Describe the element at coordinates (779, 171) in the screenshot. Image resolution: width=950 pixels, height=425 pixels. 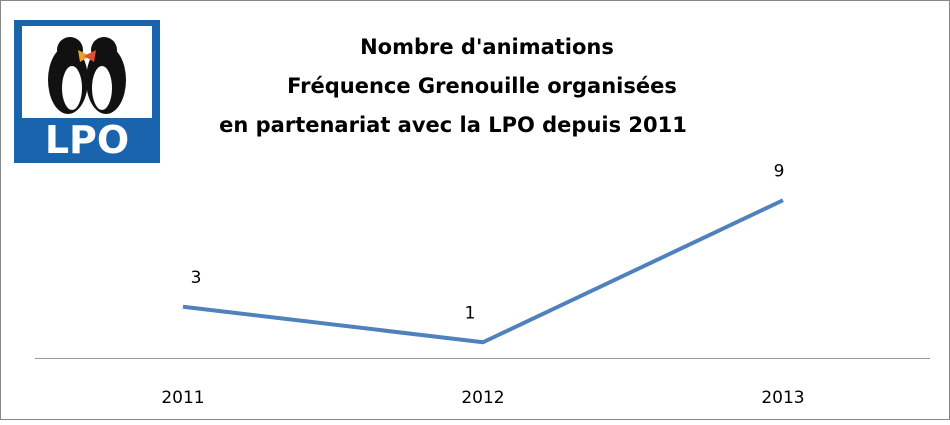
I see `data-label: 9` at that location.